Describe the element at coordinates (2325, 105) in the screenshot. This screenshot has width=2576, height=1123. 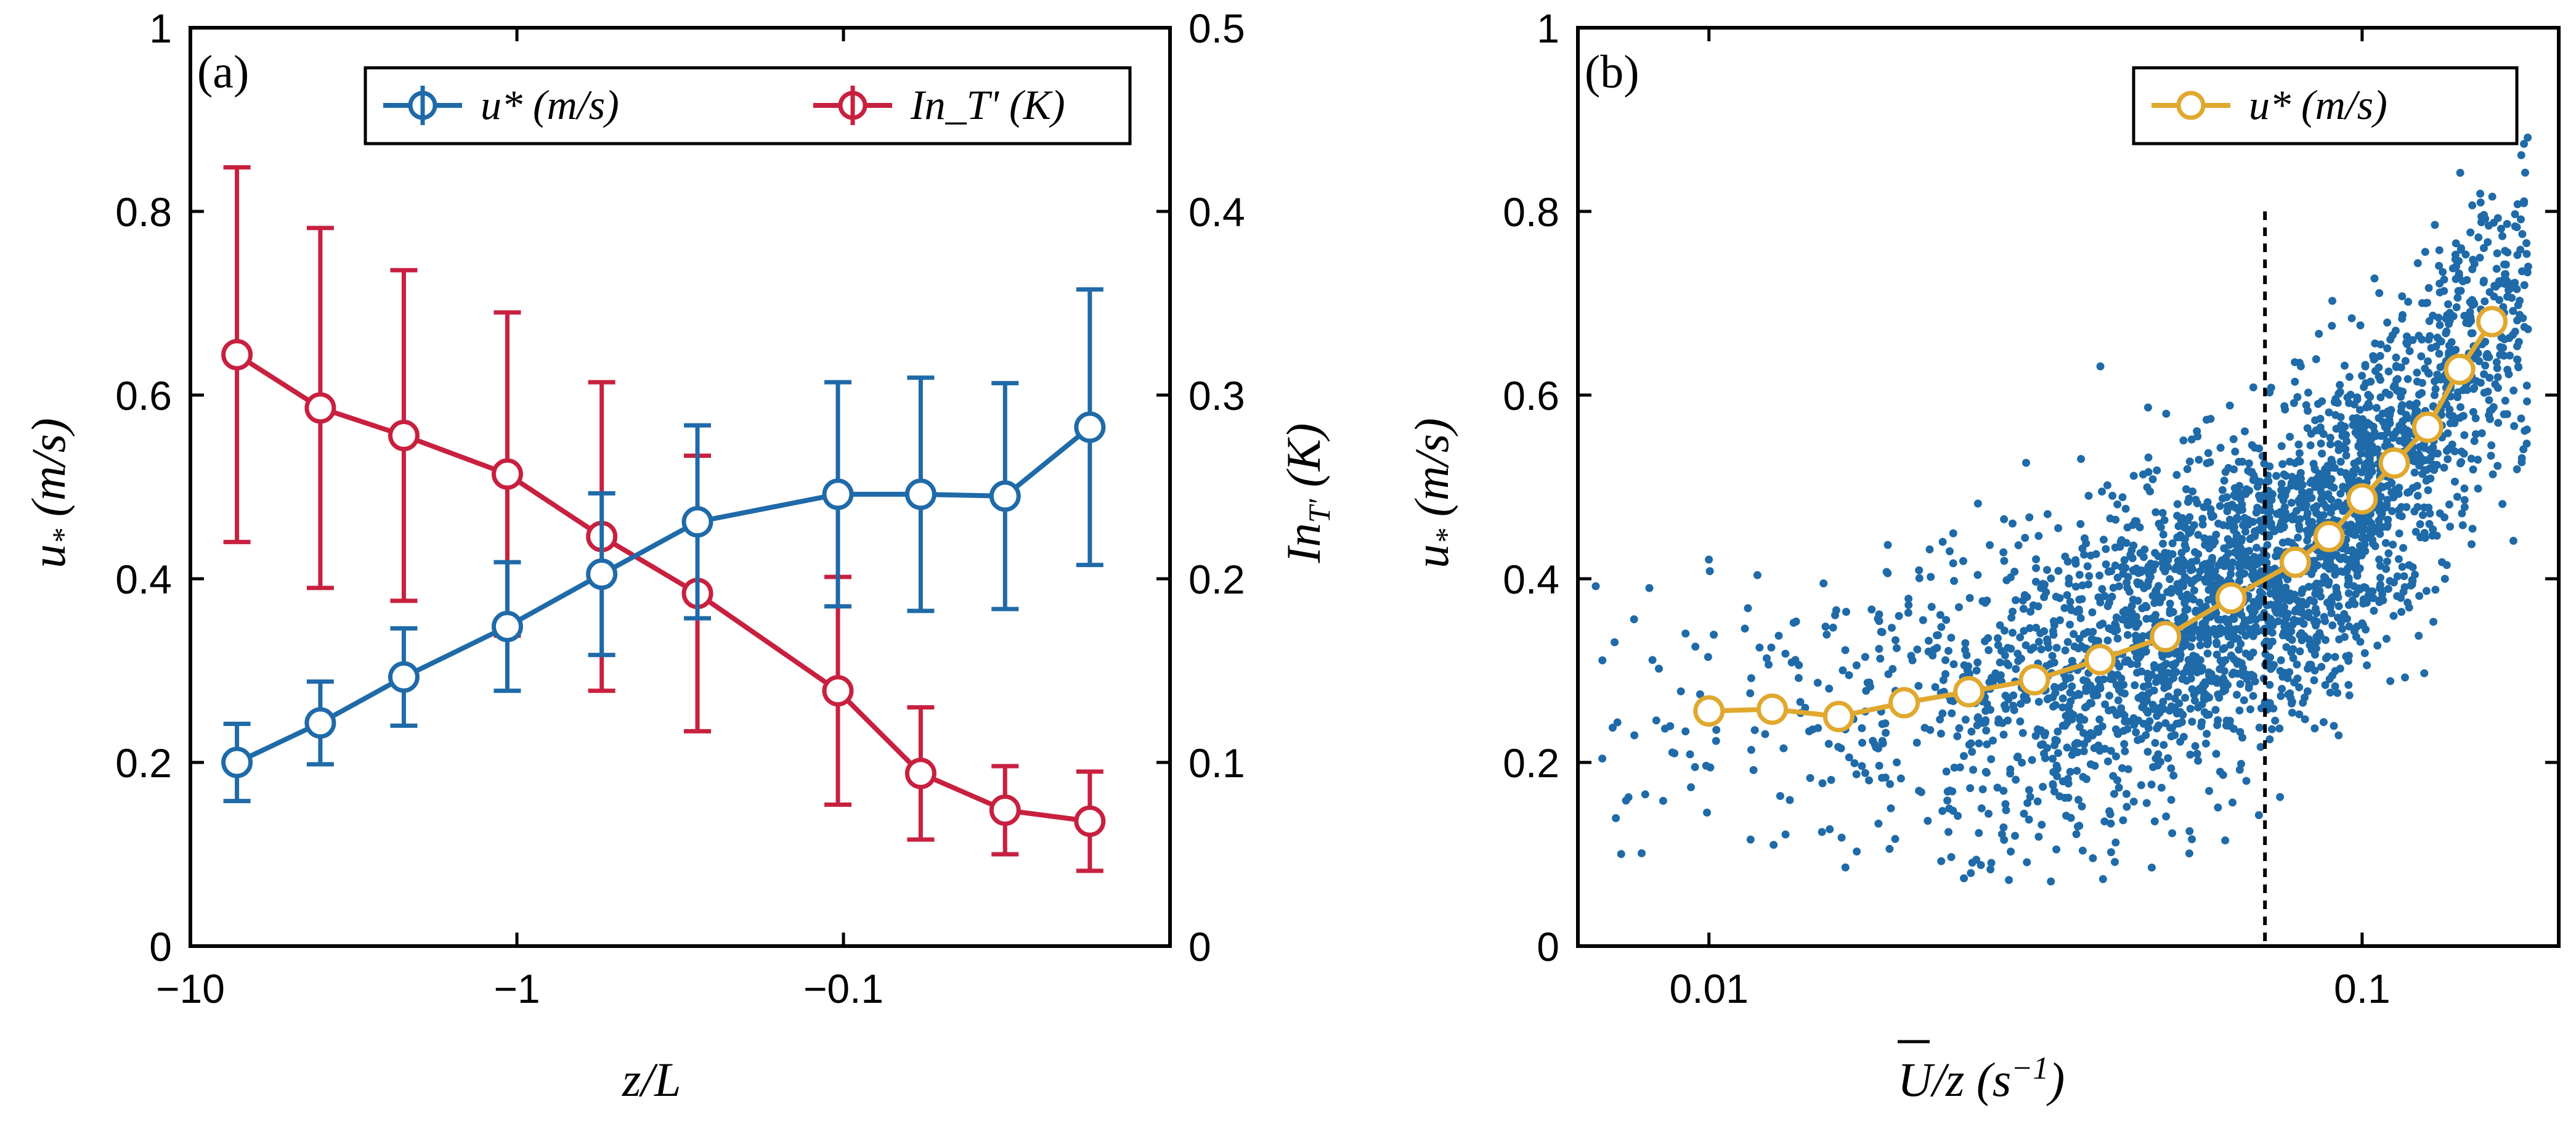
I see `legend-b: u* (m/s)` at that location.